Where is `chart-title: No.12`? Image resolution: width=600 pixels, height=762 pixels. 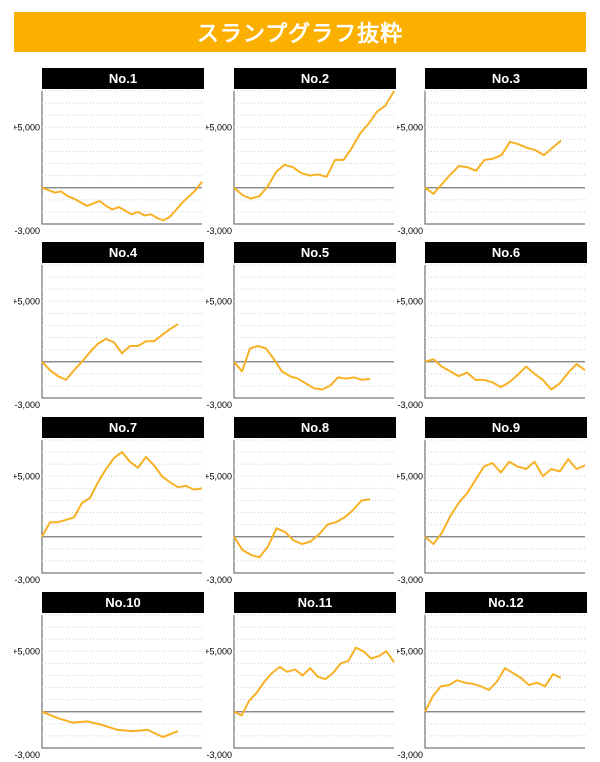
chart-title: No.12 is located at coordinates (506, 602).